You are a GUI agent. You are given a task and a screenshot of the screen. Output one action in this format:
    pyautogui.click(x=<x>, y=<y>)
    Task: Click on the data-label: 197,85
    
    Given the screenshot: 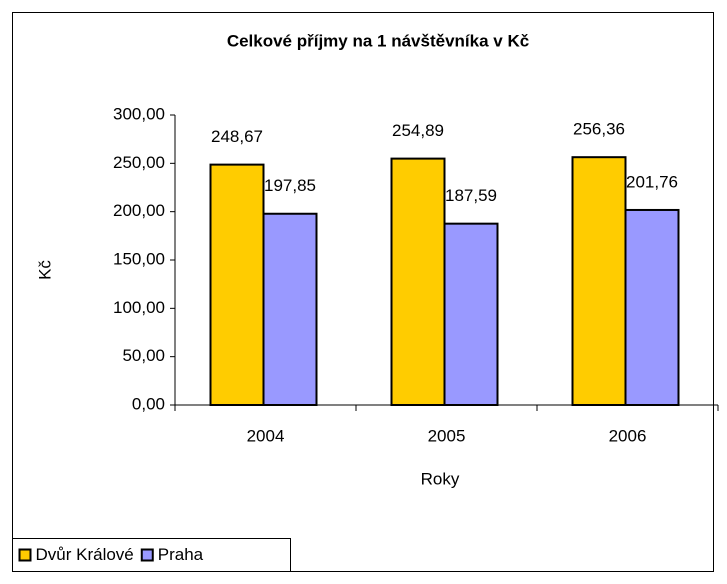 What is the action you would take?
    pyautogui.click(x=290, y=185)
    